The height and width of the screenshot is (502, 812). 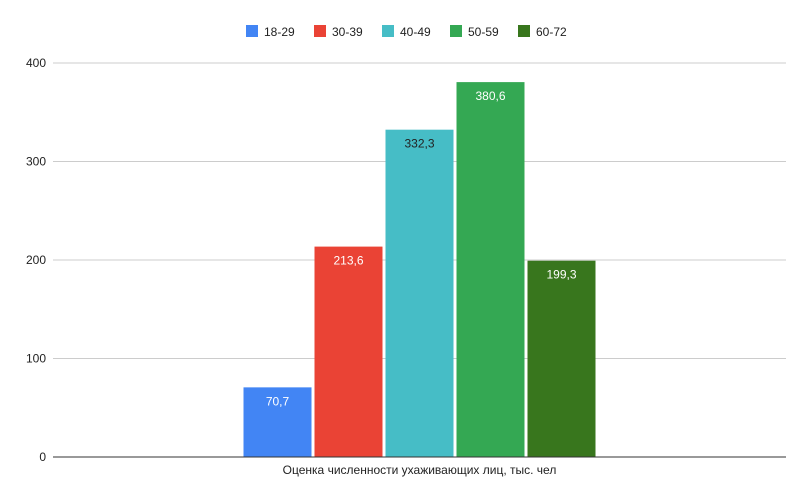 I want to click on data-label-40-49: 332,3, so click(x=419, y=144).